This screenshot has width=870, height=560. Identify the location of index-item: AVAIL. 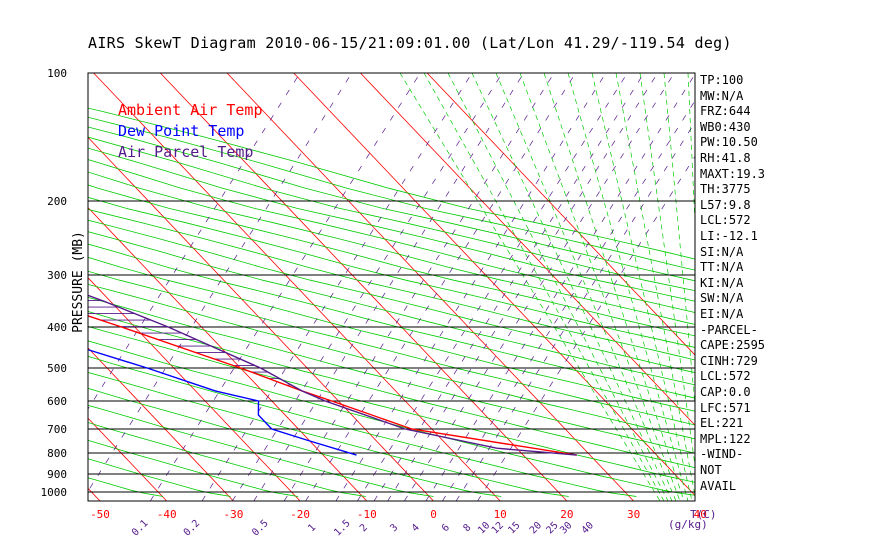
(718, 485).